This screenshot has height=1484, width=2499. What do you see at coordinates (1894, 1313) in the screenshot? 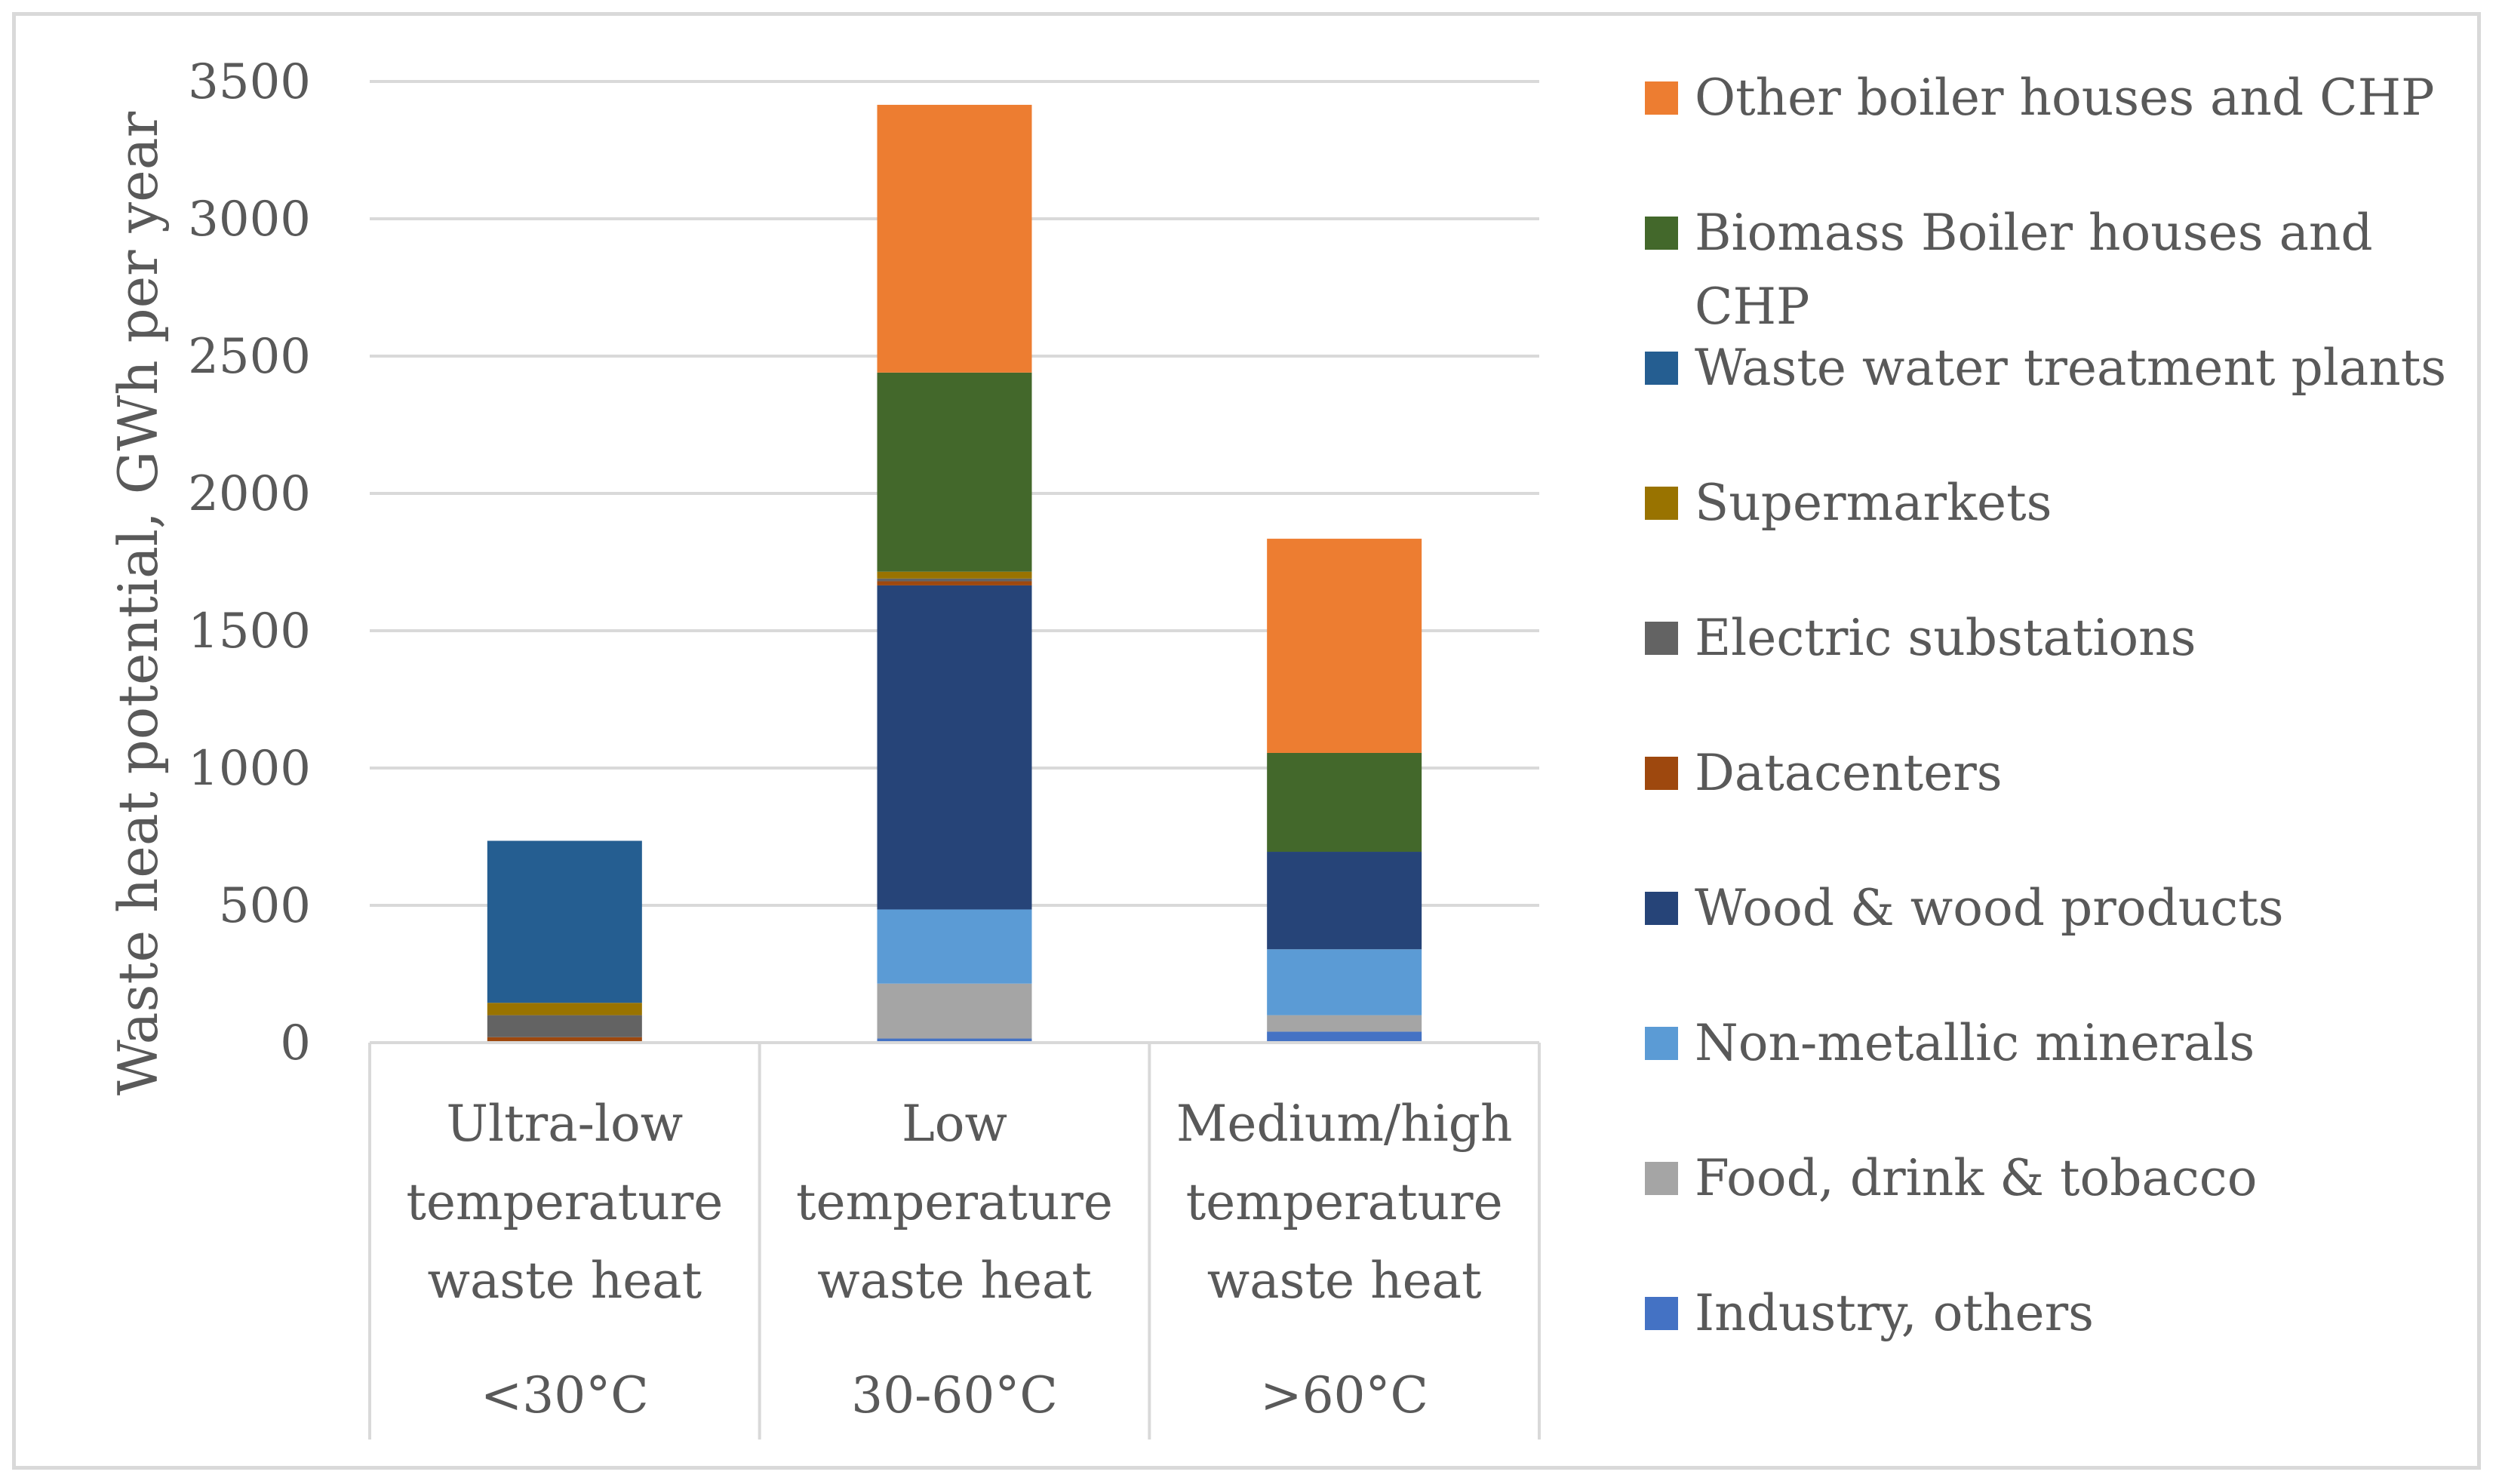
I see `legend-label: Industry, others` at bounding box center [1894, 1313].